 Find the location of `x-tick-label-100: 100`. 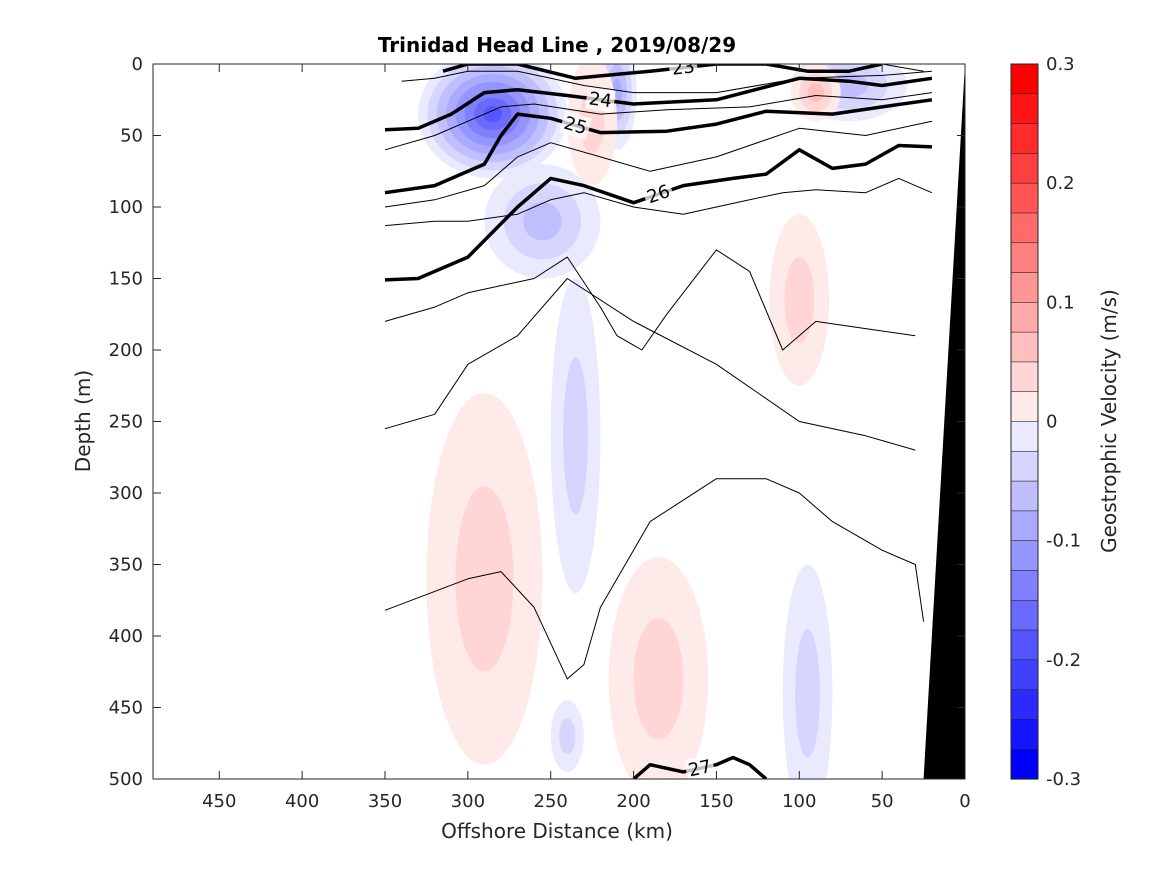

x-tick-label-100: 100 is located at coordinates (799, 801).